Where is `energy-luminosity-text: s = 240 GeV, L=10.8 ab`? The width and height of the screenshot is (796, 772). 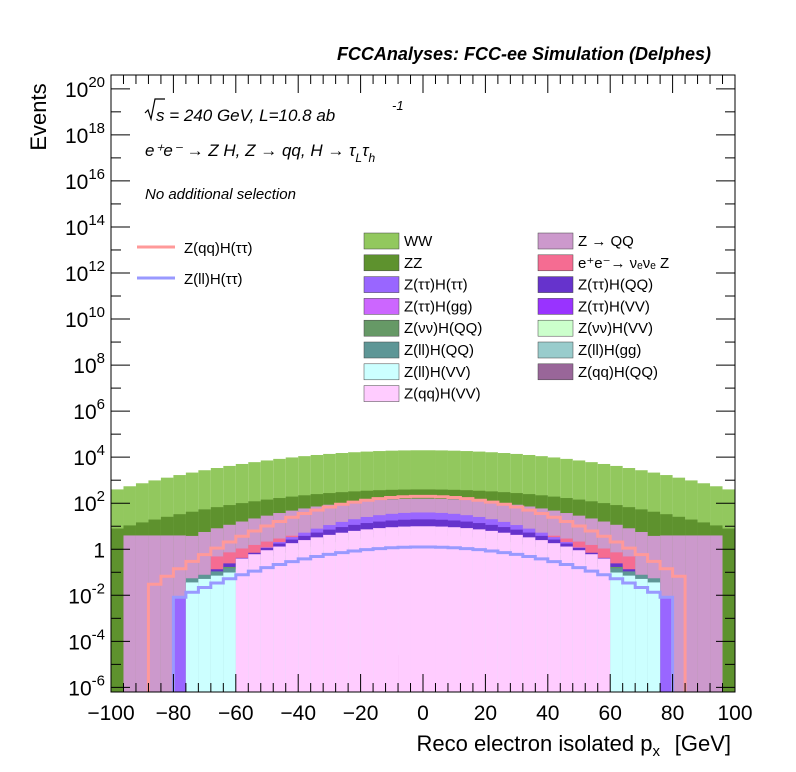
energy-luminosity-text: s = 240 GeV, L=10.8 ab is located at coordinates (245, 115).